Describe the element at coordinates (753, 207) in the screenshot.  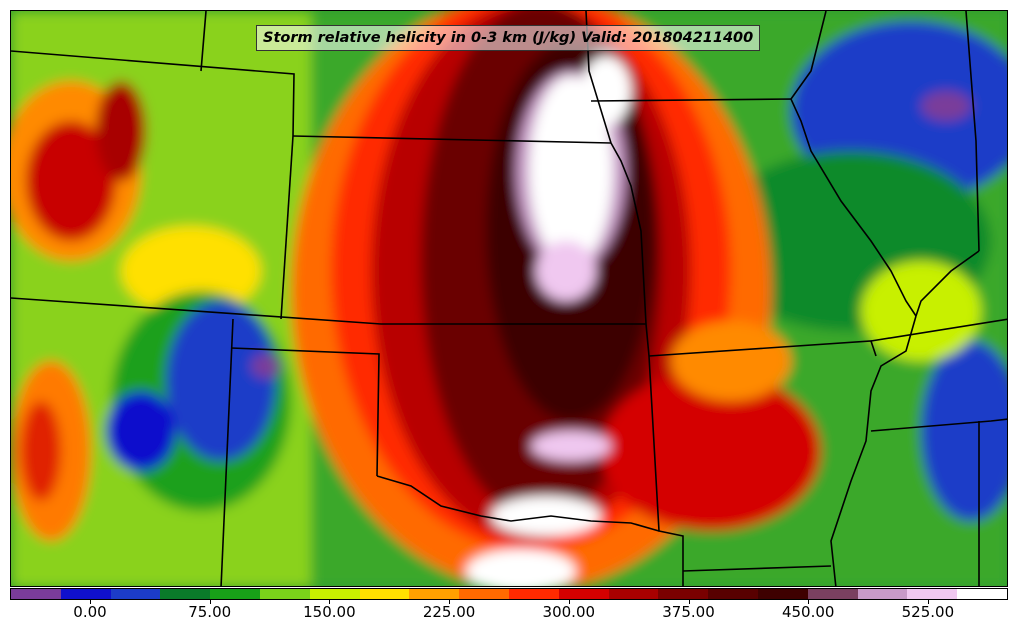
I see `boundary-ia-north-mn` at that location.